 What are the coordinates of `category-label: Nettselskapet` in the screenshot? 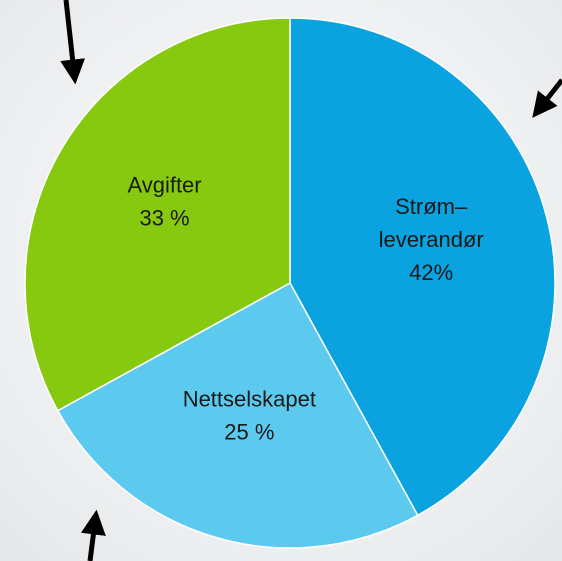 It's located at (249, 398).